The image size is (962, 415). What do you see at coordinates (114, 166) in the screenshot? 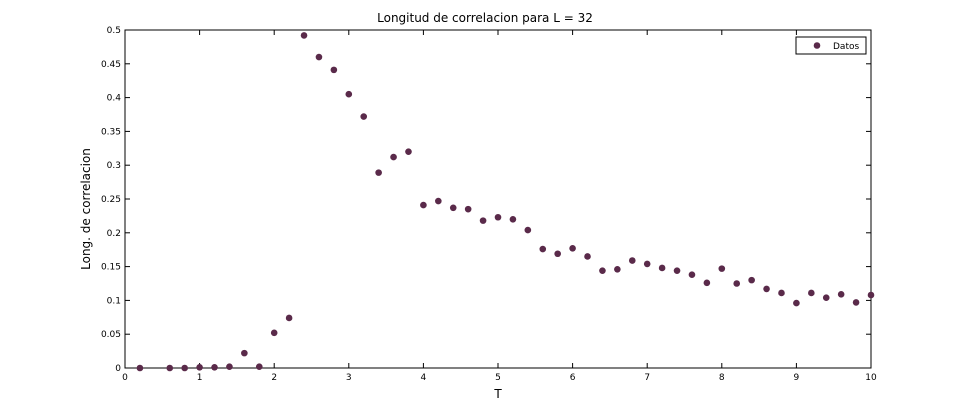
I see `y-tick-label: 0.3` at bounding box center [114, 166].